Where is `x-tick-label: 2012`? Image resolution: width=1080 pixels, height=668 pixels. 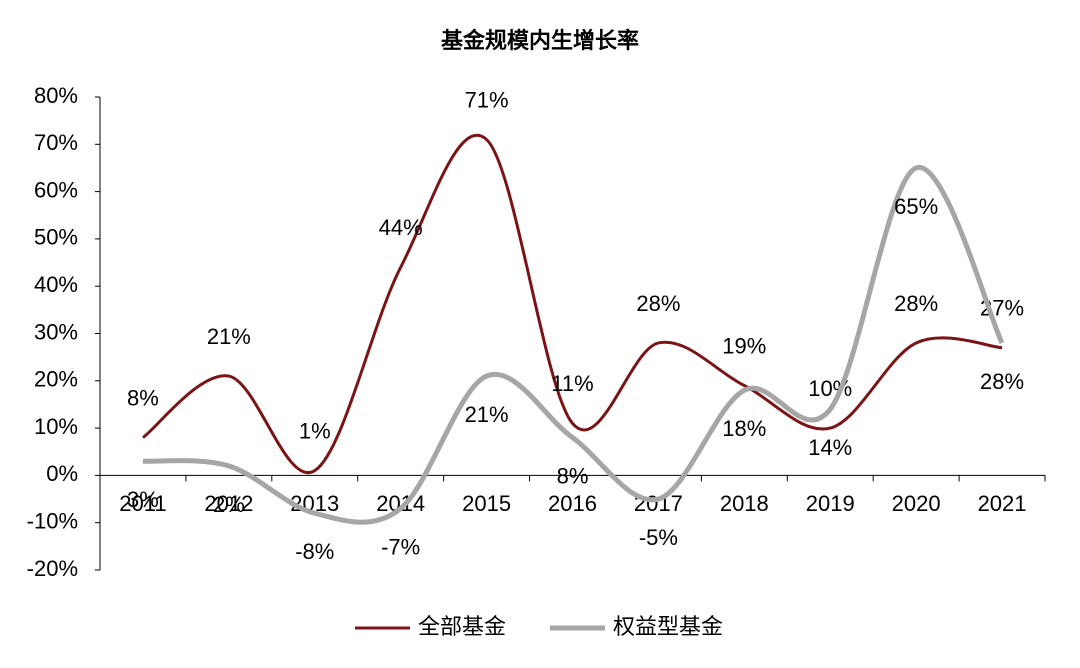
x-tick-label: 2012 is located at coordinates (228, 503).